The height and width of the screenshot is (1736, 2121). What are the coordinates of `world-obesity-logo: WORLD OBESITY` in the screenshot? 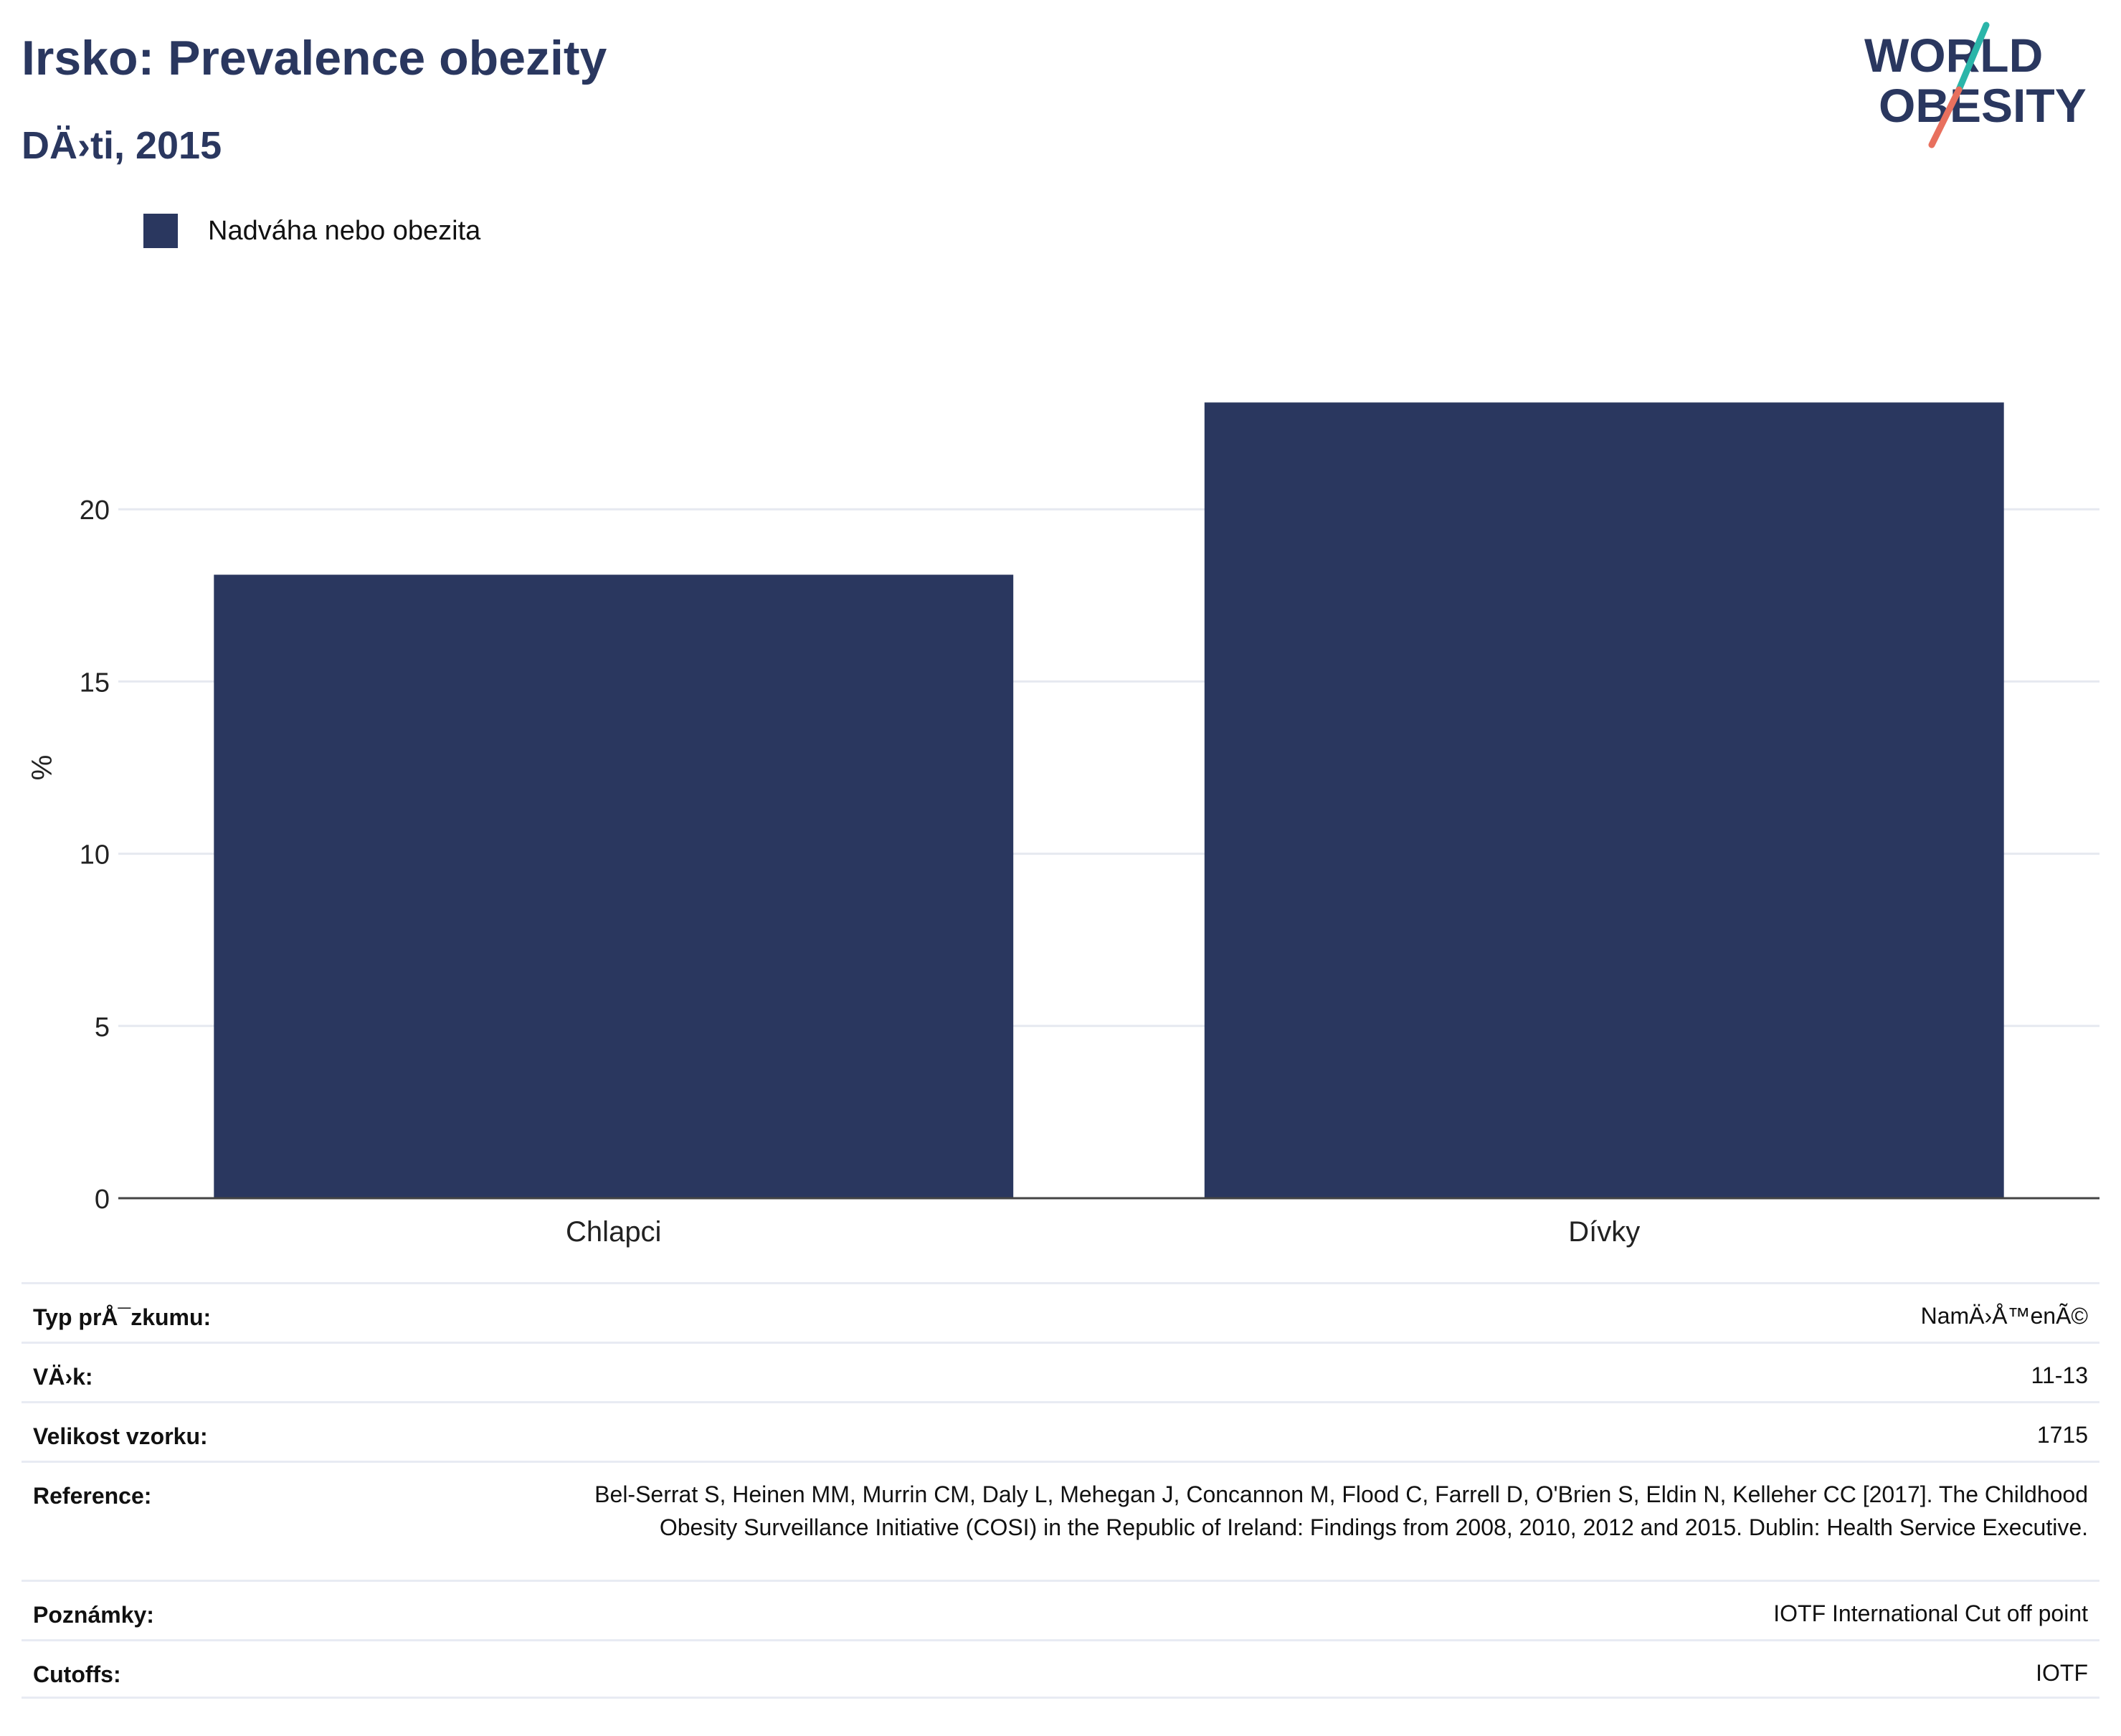 It's located at (1975, 85).